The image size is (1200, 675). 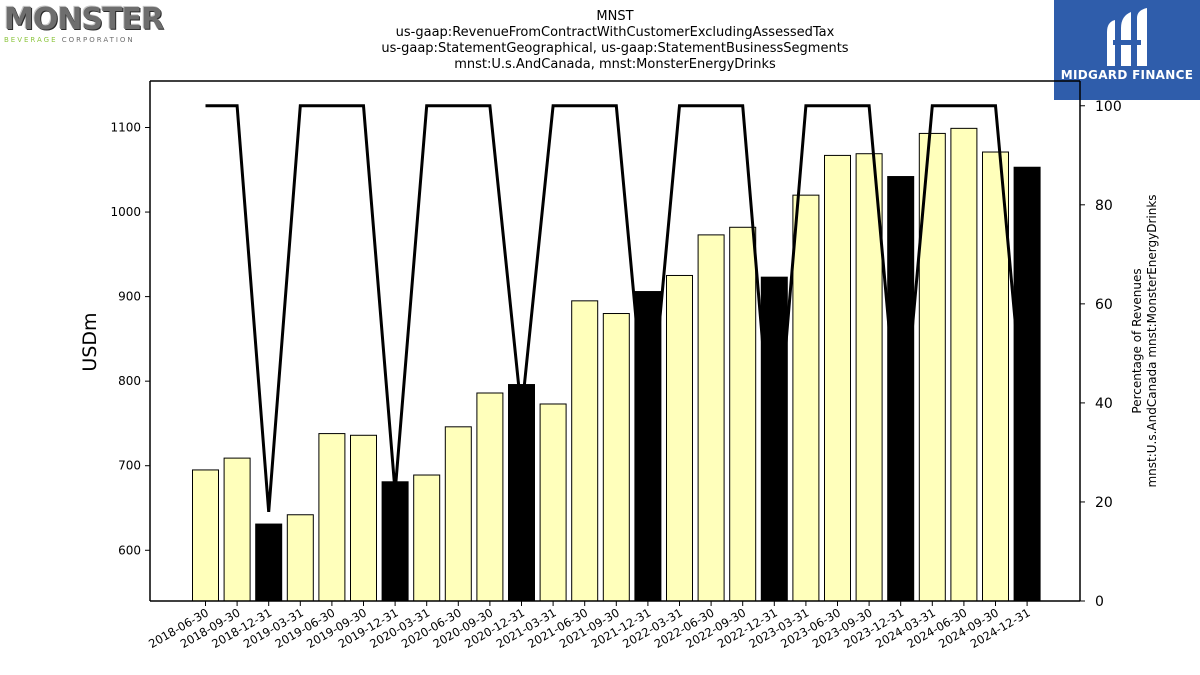 I want to click on midgard-mark-icon, so click(x=1127, y=37).